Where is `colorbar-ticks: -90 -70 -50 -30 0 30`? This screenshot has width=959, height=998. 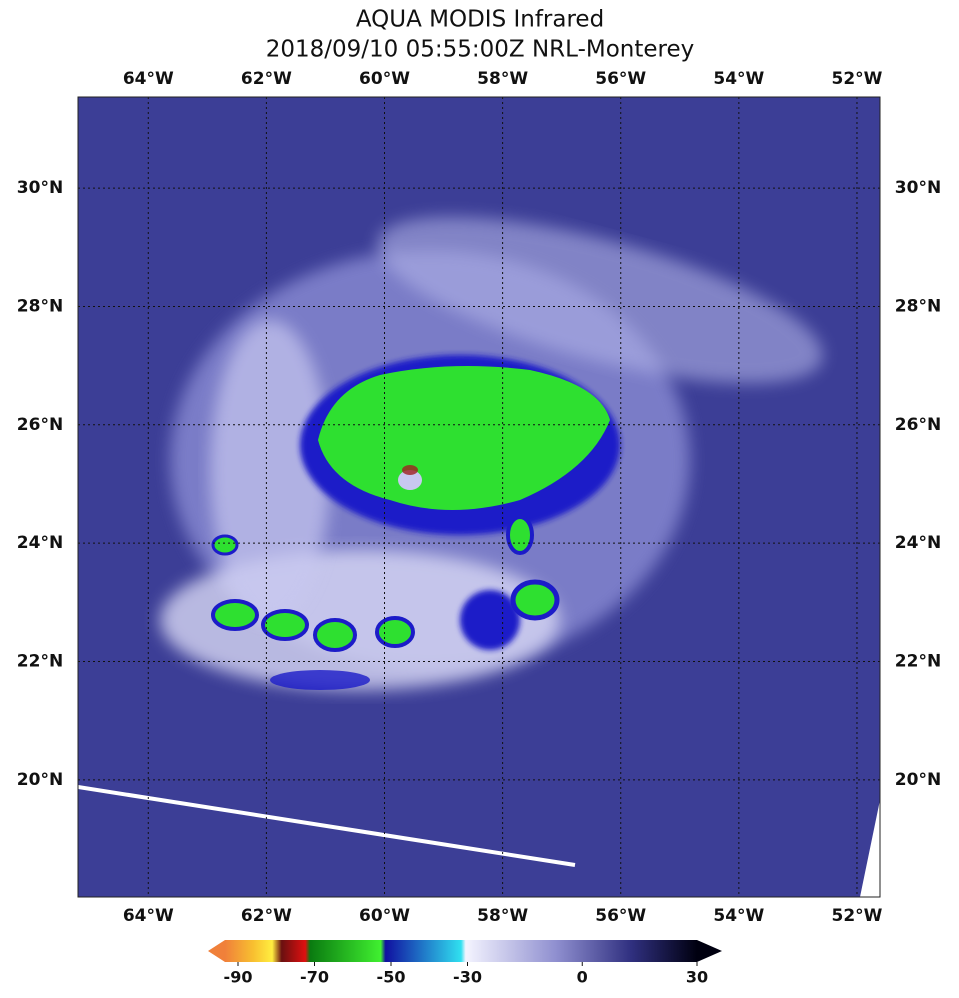
colorbar-ticks: -90 -70 -50 -30 0 30 is located at coordinates (466, 974).